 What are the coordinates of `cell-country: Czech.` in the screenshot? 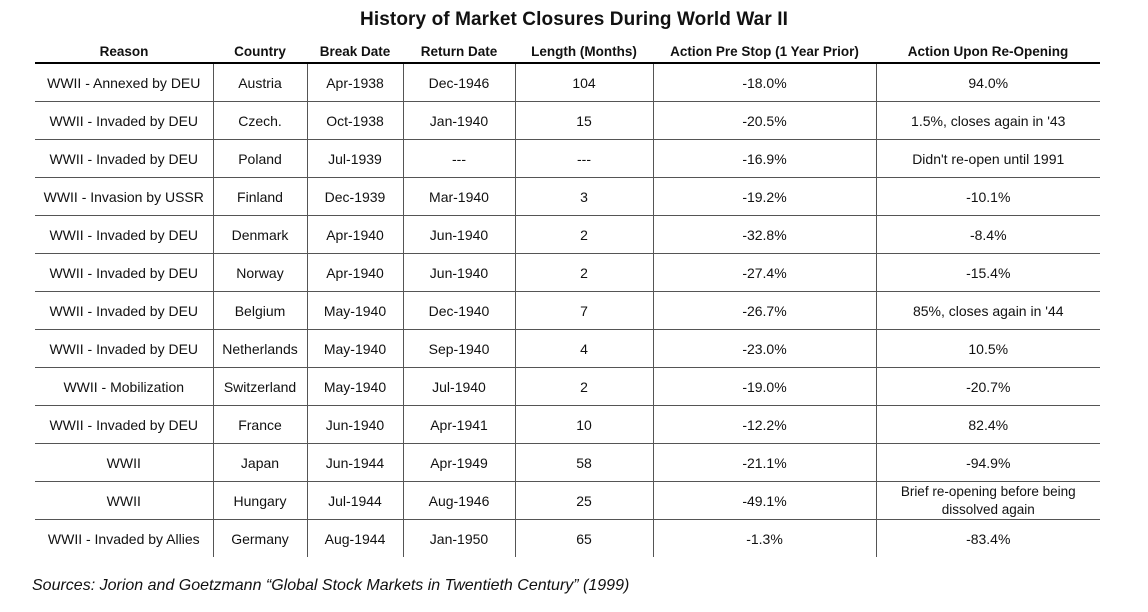 It's located at (259, 120).